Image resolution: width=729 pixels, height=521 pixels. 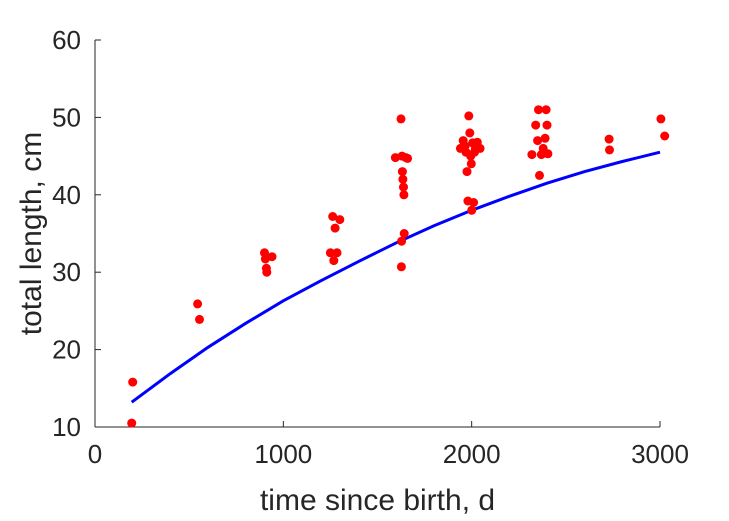 What do you see at coordinates (66, 195) in the screenshot?
I see `y-tick-label: 40` at bounding box center [66, 195].